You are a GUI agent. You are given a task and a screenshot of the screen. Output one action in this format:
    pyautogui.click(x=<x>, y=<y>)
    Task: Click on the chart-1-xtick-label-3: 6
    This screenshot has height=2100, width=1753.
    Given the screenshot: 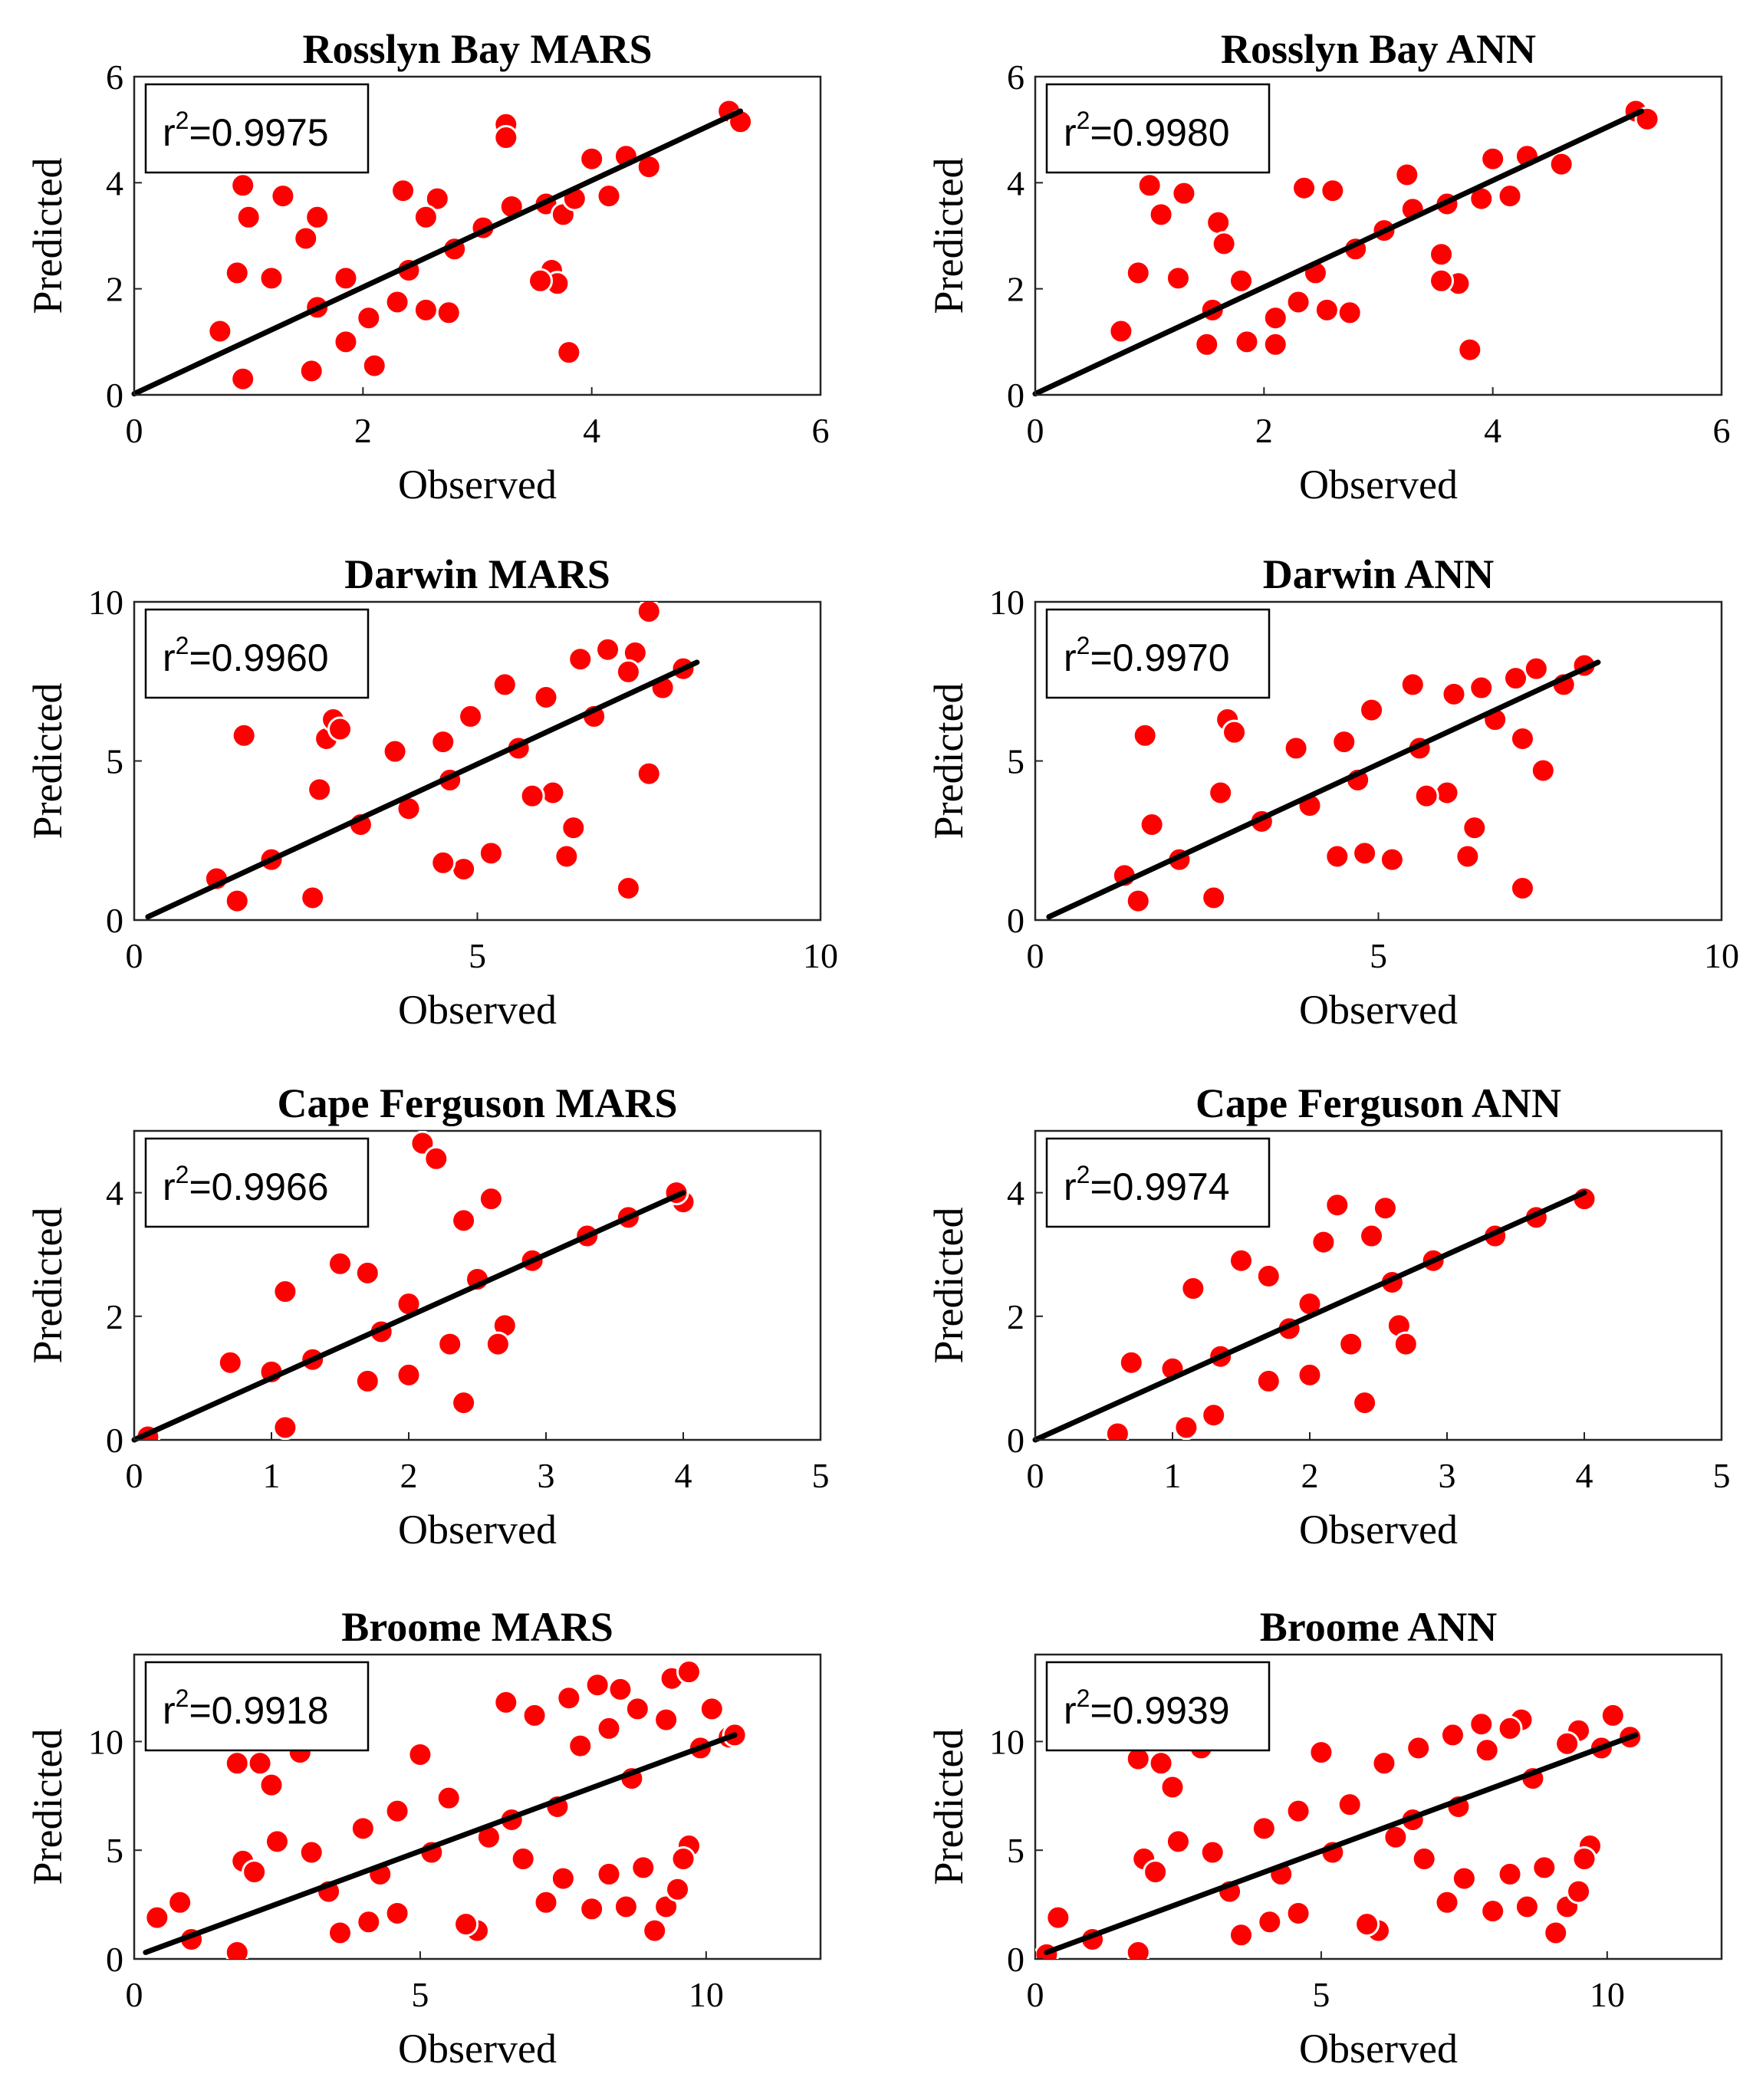 What is the action you would take?
    pyautogui.click(x=1722, y=430)
    